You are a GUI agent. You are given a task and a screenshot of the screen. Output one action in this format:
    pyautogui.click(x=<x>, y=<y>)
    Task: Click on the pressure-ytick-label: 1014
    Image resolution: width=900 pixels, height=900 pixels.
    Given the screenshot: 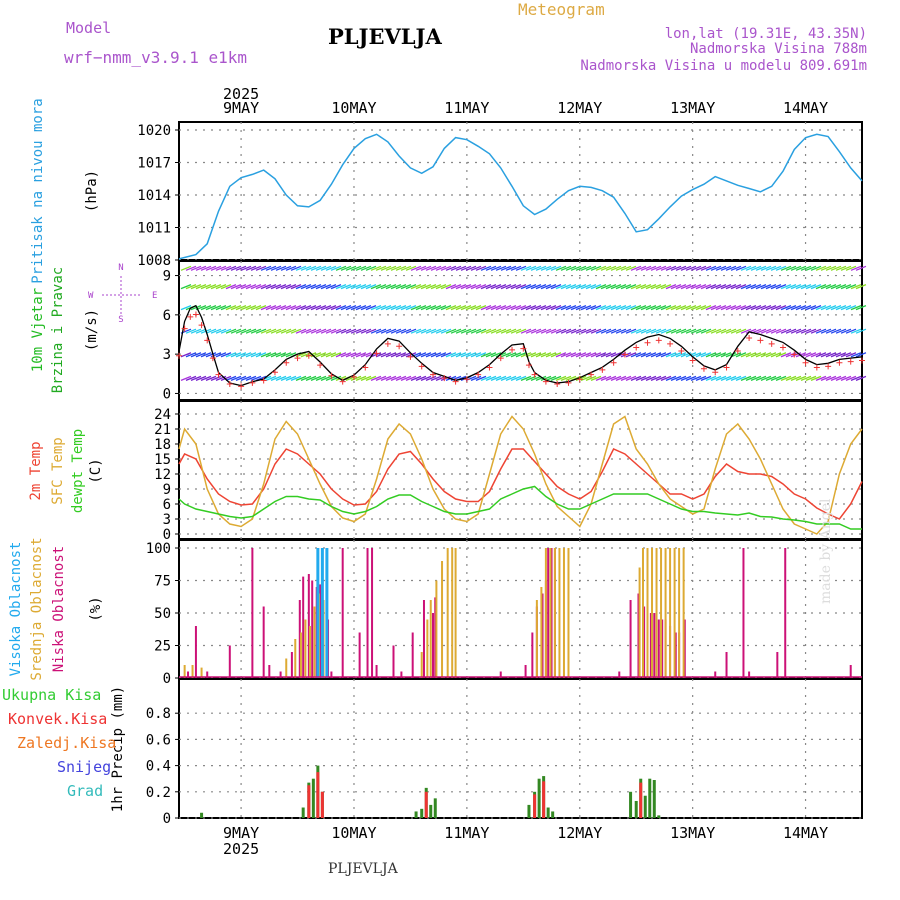 What is the action you would take?
    pyautogui.click(x=154, y=196)
    